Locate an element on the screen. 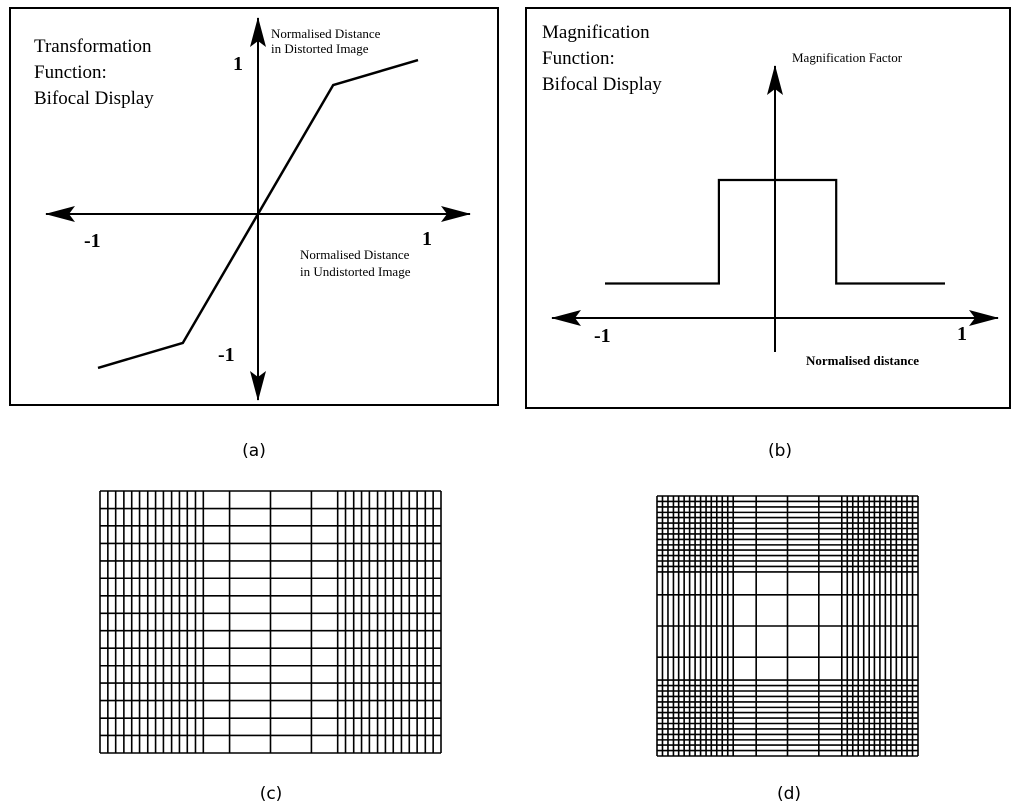 The height and width of the screenshot is (803, 1012). panel-b-tick-x-neg: -1 is located at coordinates (602, 336).